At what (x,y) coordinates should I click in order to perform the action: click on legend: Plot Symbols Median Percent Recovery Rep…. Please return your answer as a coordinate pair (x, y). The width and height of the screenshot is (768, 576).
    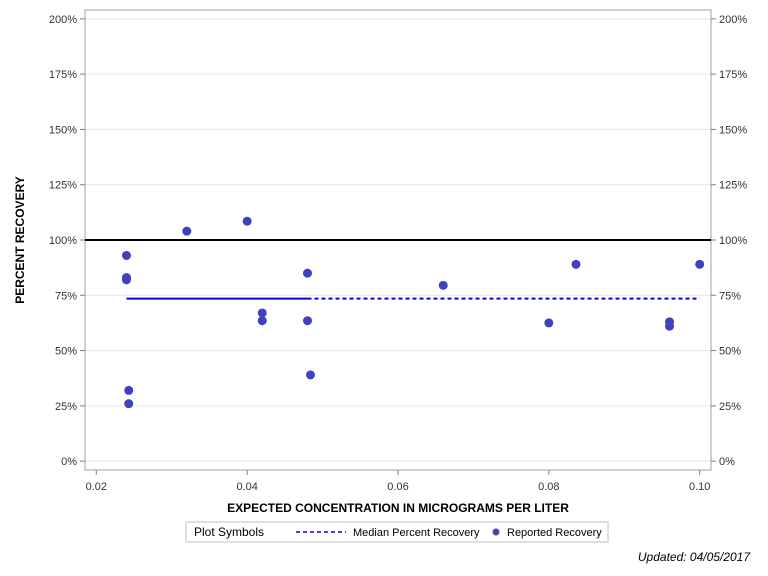
    Looking at the image, I should click on (397, 532).